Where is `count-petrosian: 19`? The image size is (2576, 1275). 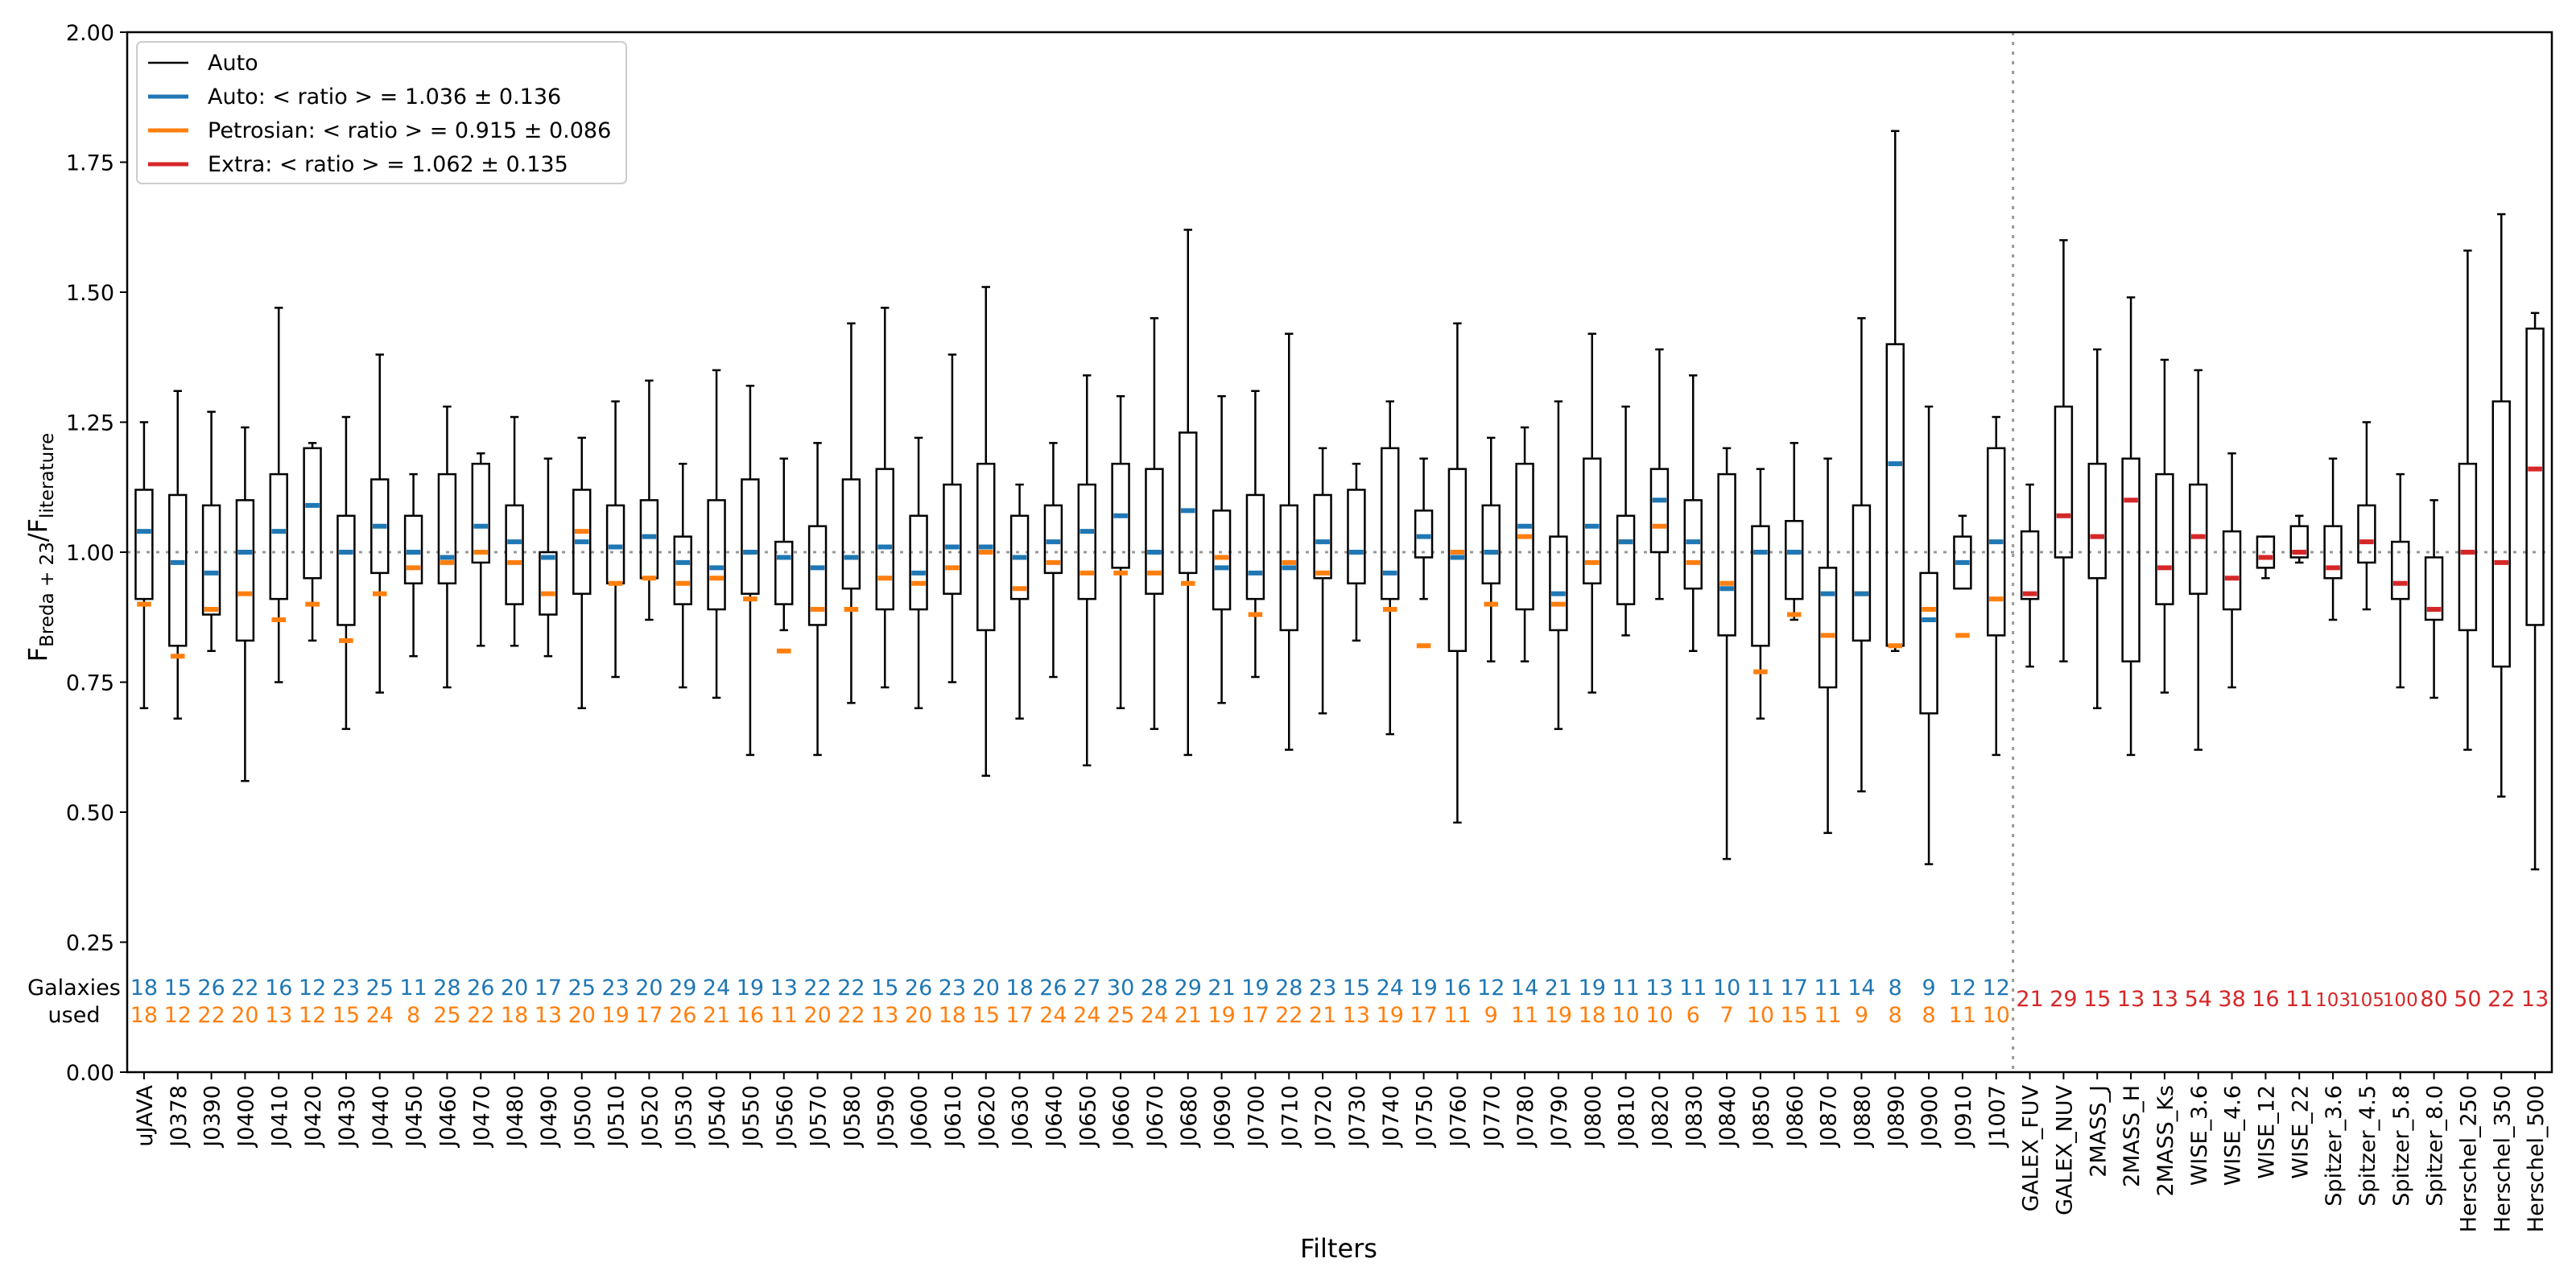
count-petrosian: 19 is located at coordinates (615, 1016).